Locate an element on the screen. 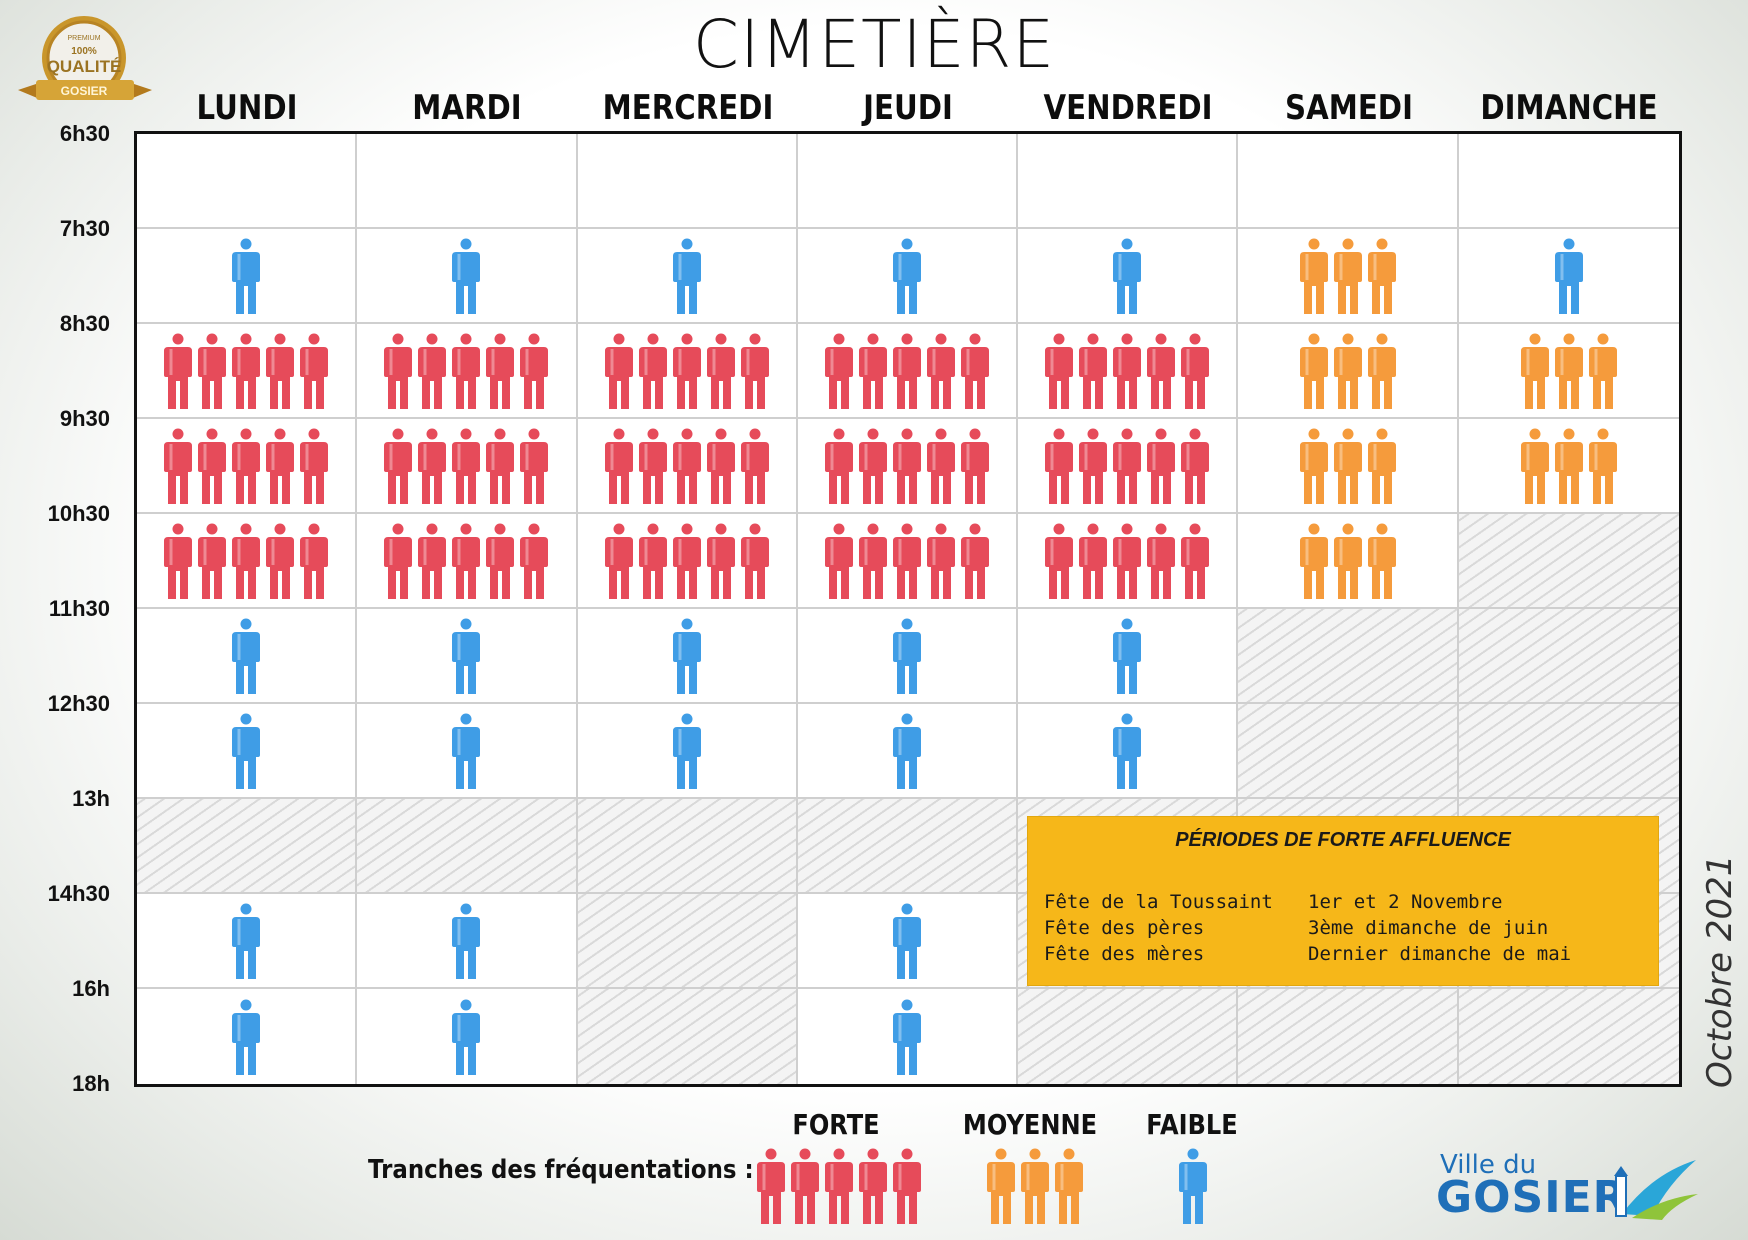  legend-forte-label: FORTE is located at coordinates (836, 1124).